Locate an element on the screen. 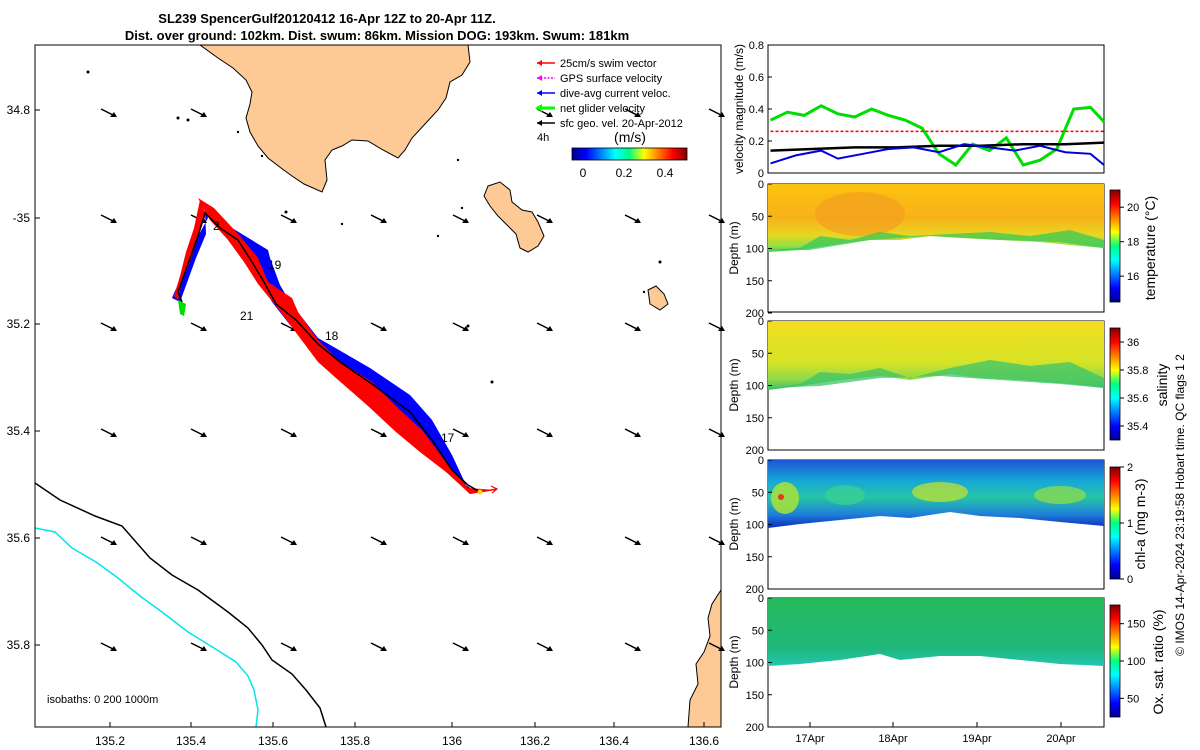 This screenshot has height=750, width=1200. legend-item-net-glider-velocity: net glider velocity is located at coordinates (590, 109).